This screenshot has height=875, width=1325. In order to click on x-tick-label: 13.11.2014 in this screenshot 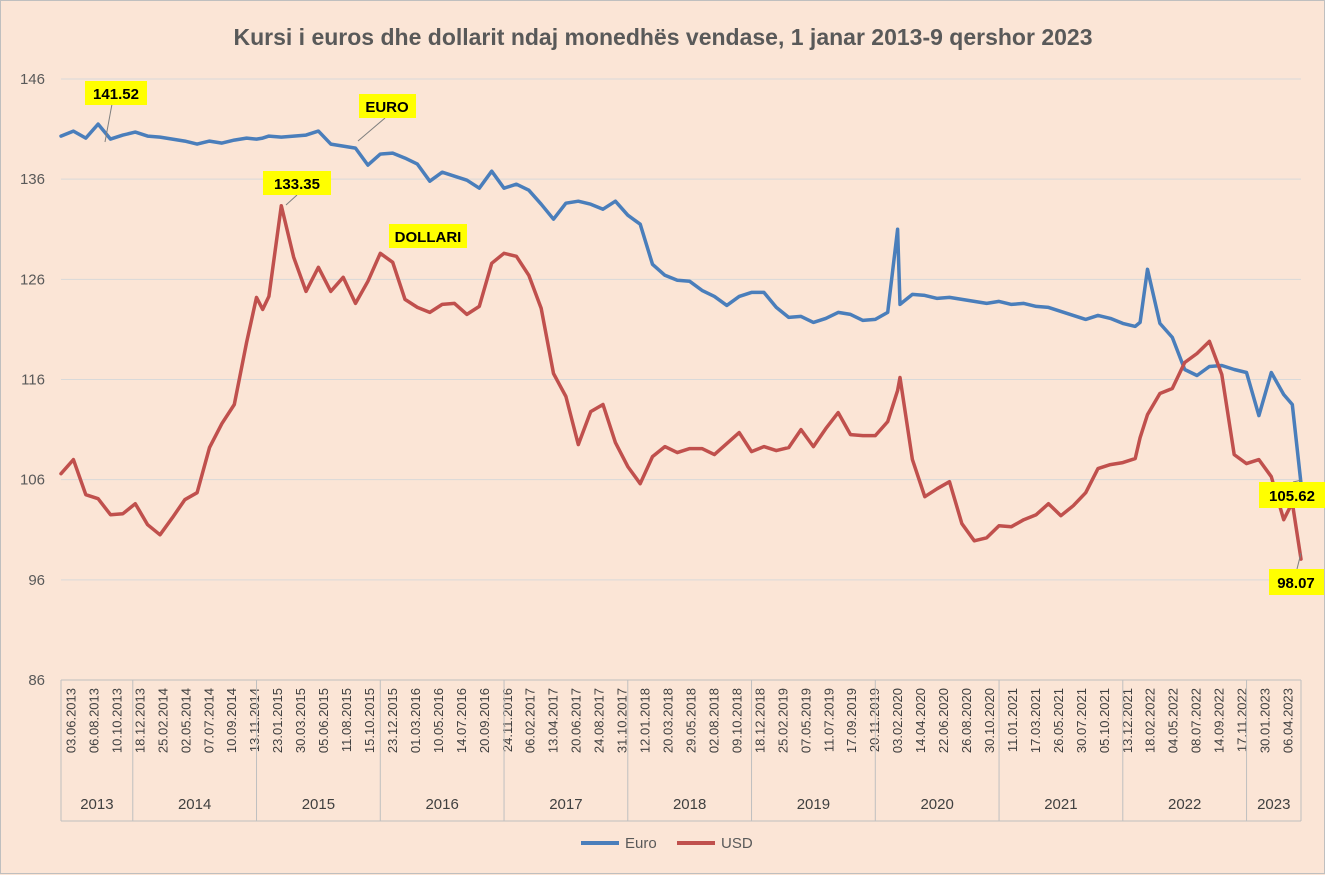, I will do `click(254, 720)`.